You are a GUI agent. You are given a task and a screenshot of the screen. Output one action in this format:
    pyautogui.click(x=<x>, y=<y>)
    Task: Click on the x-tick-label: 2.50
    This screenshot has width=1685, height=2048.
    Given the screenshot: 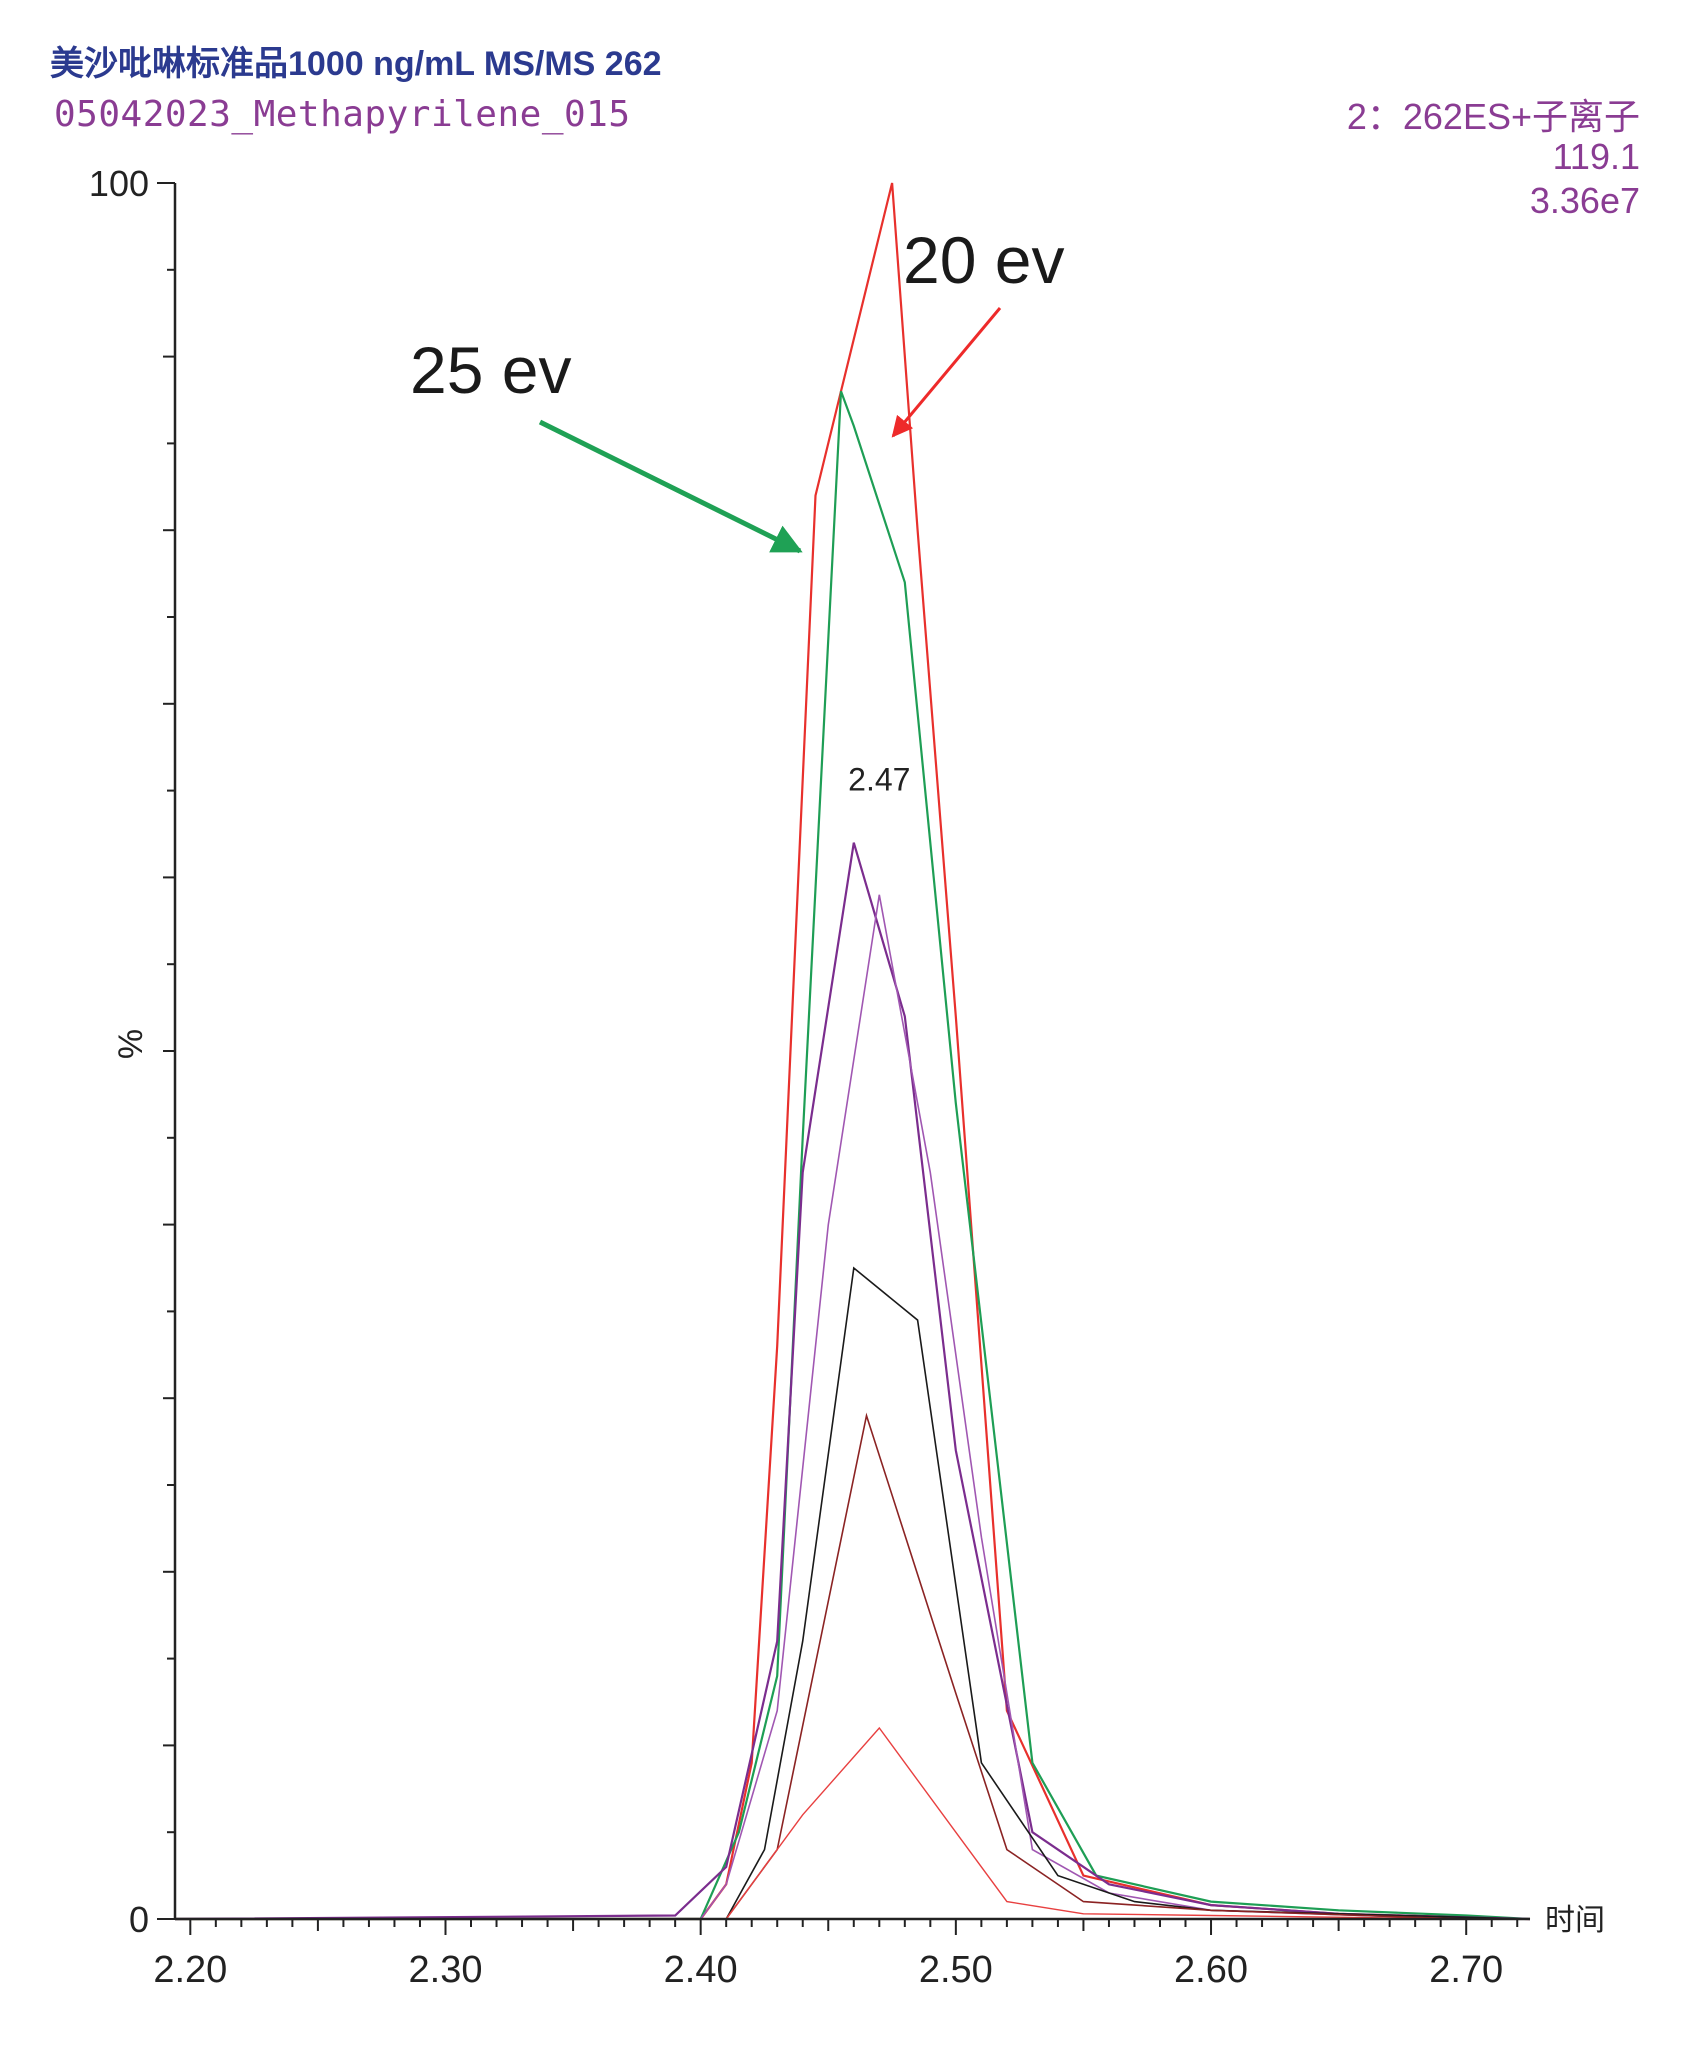 What is the action you would take?
    pyautogui.click(x=956, y=1970)
    